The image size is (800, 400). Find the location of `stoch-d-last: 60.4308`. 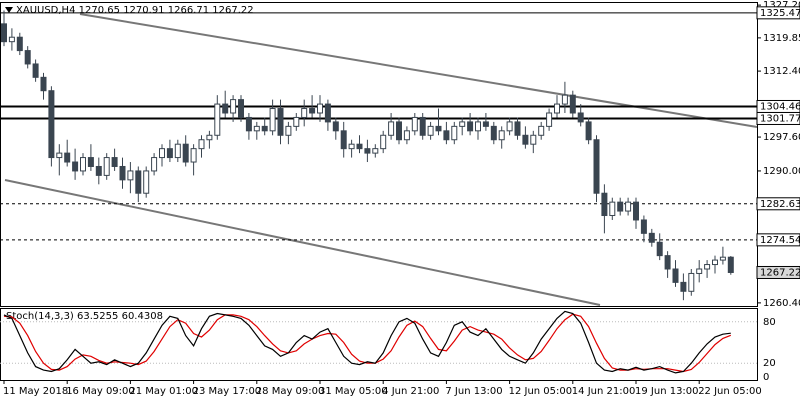

stoch-d-last: 60.4308 is located at coordinates (142, 316).